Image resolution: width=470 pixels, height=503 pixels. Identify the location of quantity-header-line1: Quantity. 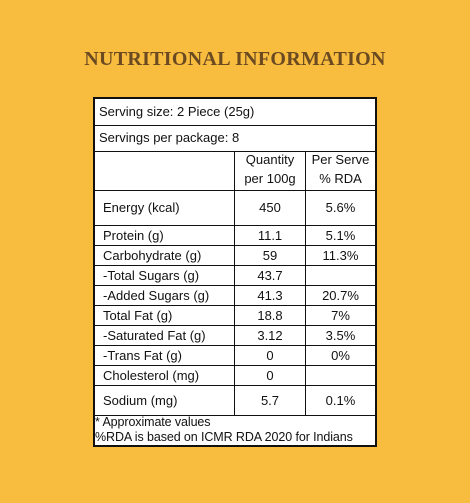
(270, 159).